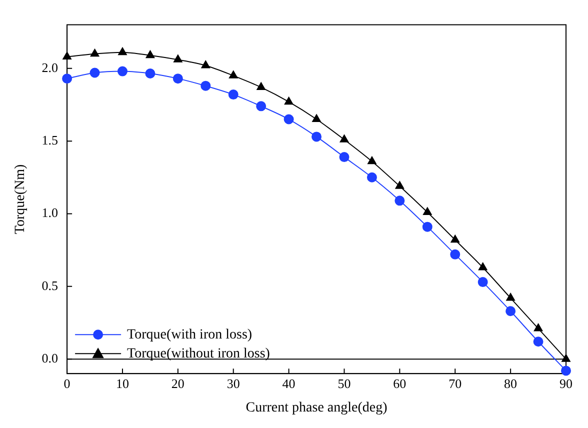  What do you see at coordinates (50, 212) in the screenshot?
I see `y-tick-label: 1.0` at bounding box center [50, 212].